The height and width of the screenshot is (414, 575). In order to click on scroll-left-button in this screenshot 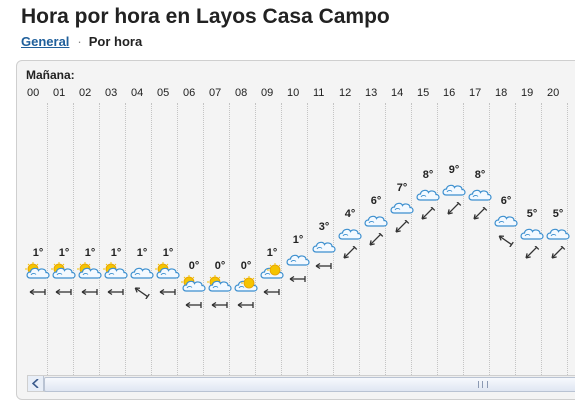, I will do `click(36, 383)`.